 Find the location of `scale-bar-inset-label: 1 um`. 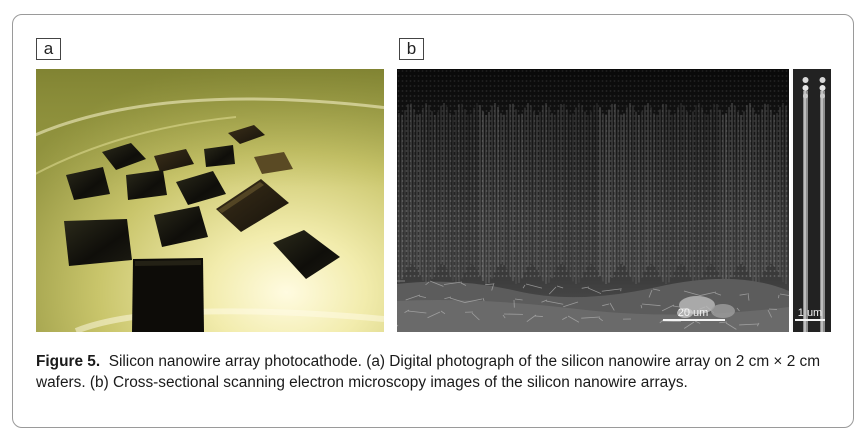

scale-bar-inset-label: 1 um is located at coordinates (810, 313).